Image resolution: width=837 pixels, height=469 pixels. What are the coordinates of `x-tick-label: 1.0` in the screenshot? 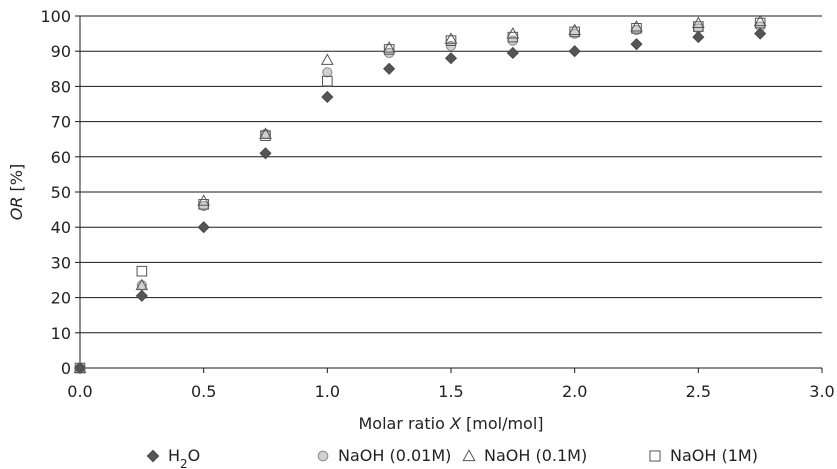 It's located at (327, 391).